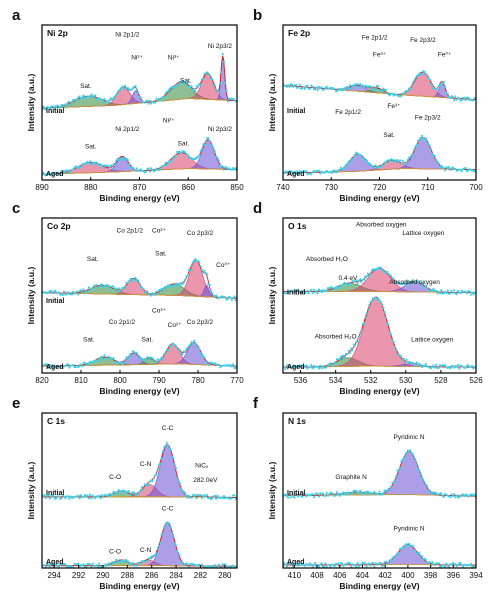 The image size is (500, 602). What do you see at coordinates (385, 575) in the screenshot?
I see `x-tick-label: 402` at bounding box center [385, 575].